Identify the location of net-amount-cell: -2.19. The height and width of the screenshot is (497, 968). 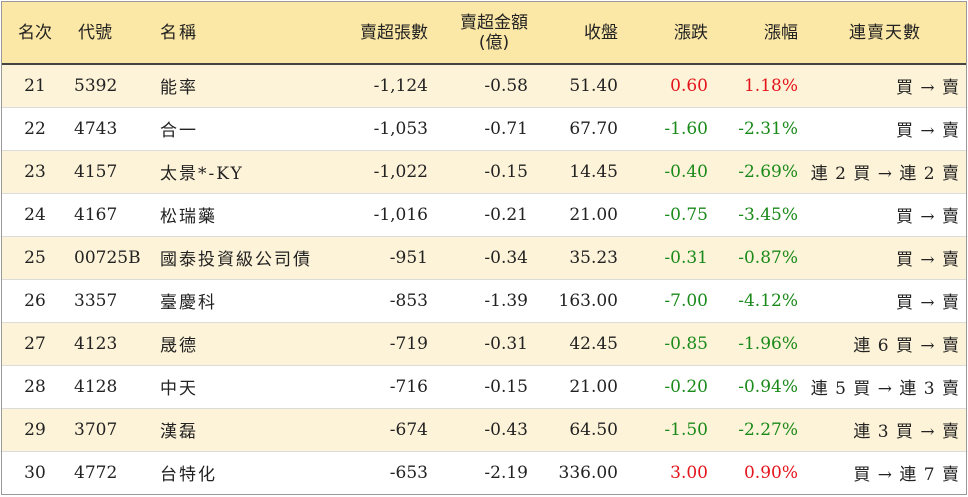
(484, 472).